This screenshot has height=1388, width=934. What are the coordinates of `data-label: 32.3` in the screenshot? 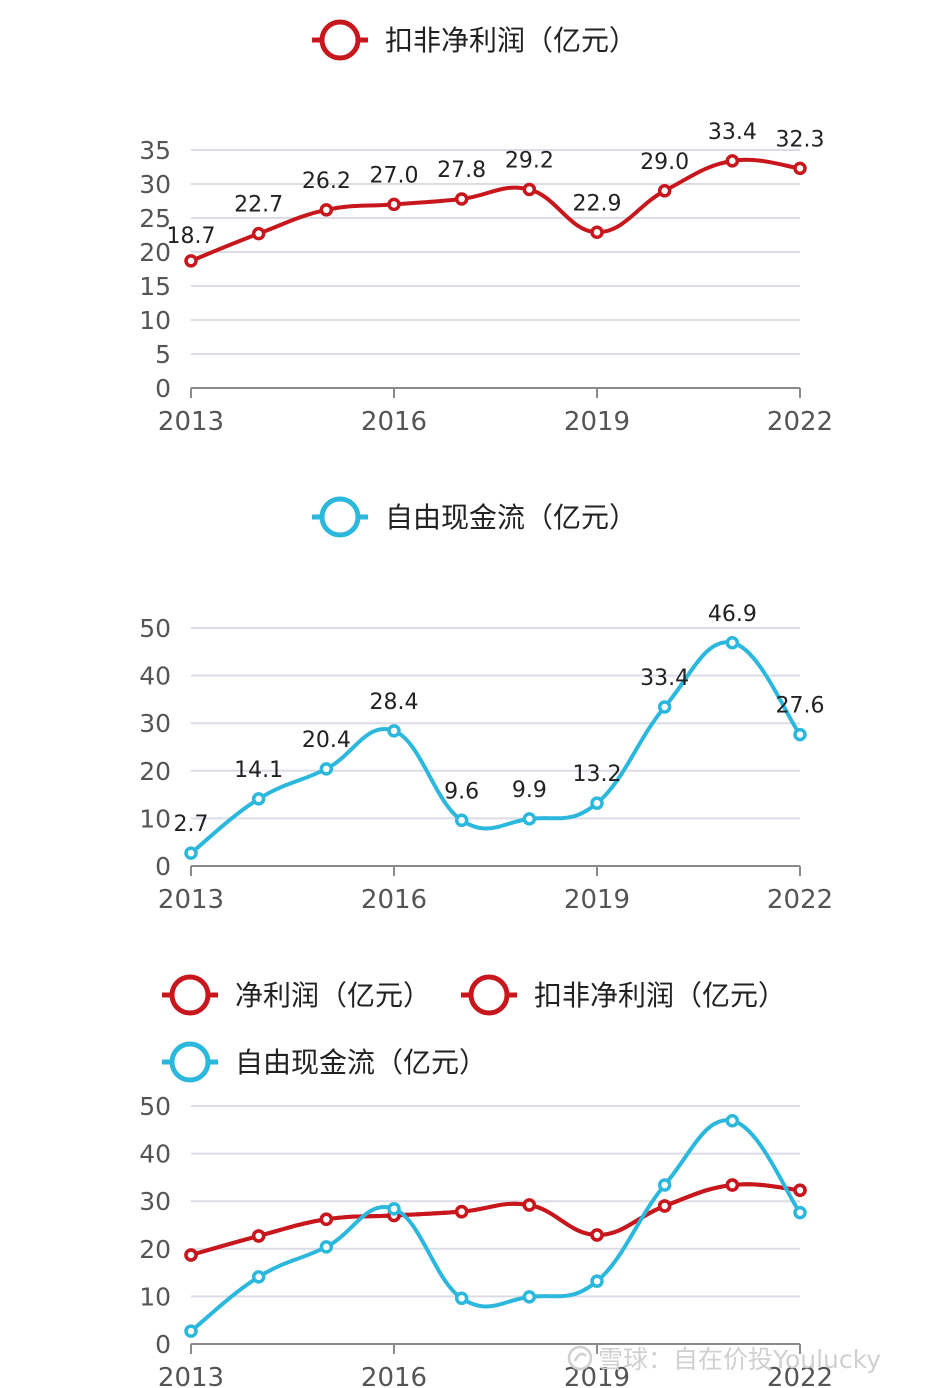 It's located at (800, 139).